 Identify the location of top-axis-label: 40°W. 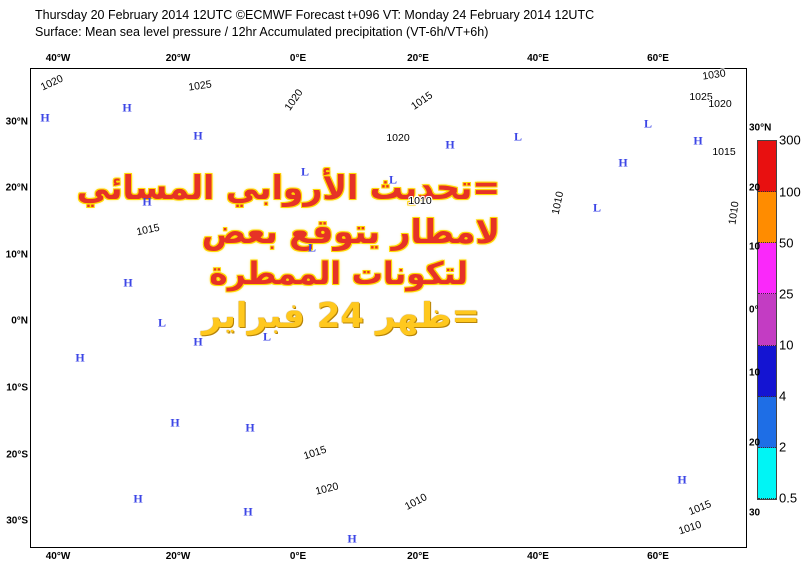
(58, 58).